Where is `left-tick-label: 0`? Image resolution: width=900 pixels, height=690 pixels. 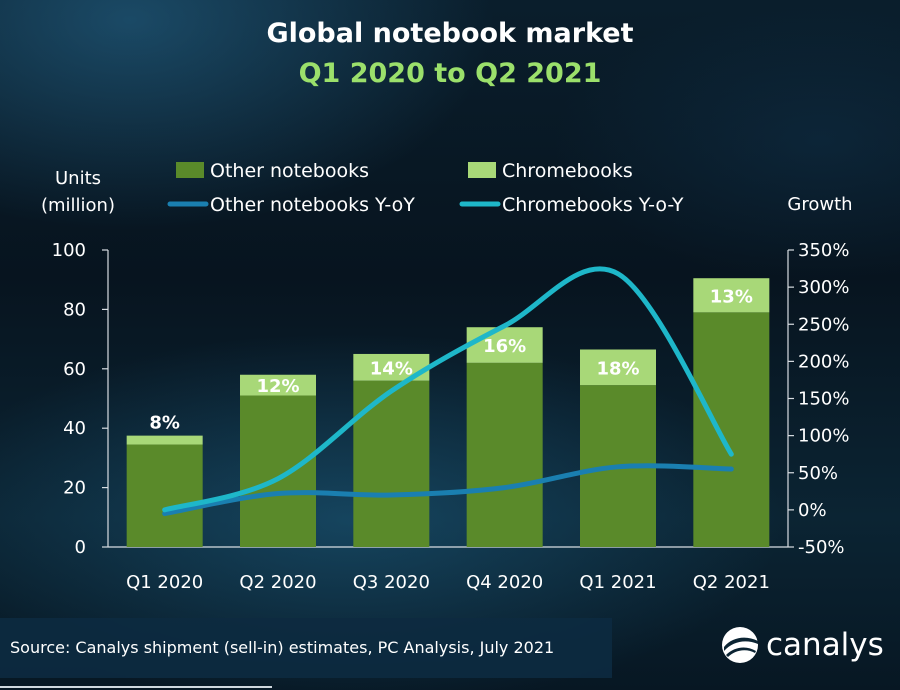
left-tick-label: 0 is located at coordinates (80, 547).